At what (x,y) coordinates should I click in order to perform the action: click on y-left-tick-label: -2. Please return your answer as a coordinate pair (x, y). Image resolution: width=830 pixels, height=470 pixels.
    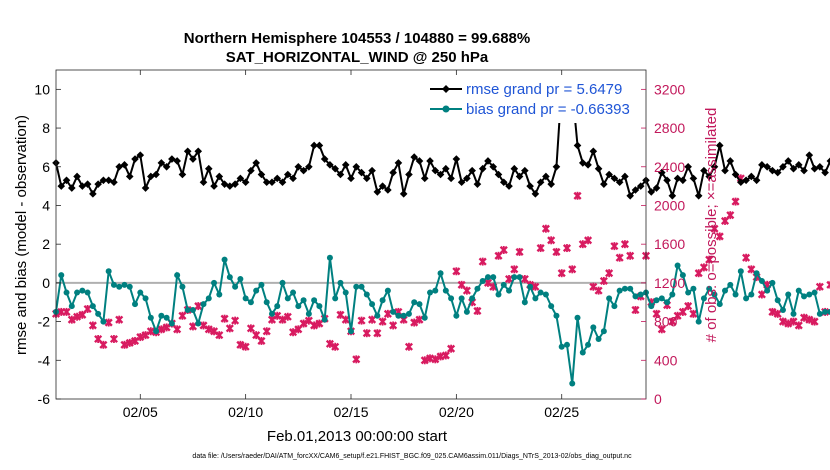
    Looking at the image, I should click on (44, 322).